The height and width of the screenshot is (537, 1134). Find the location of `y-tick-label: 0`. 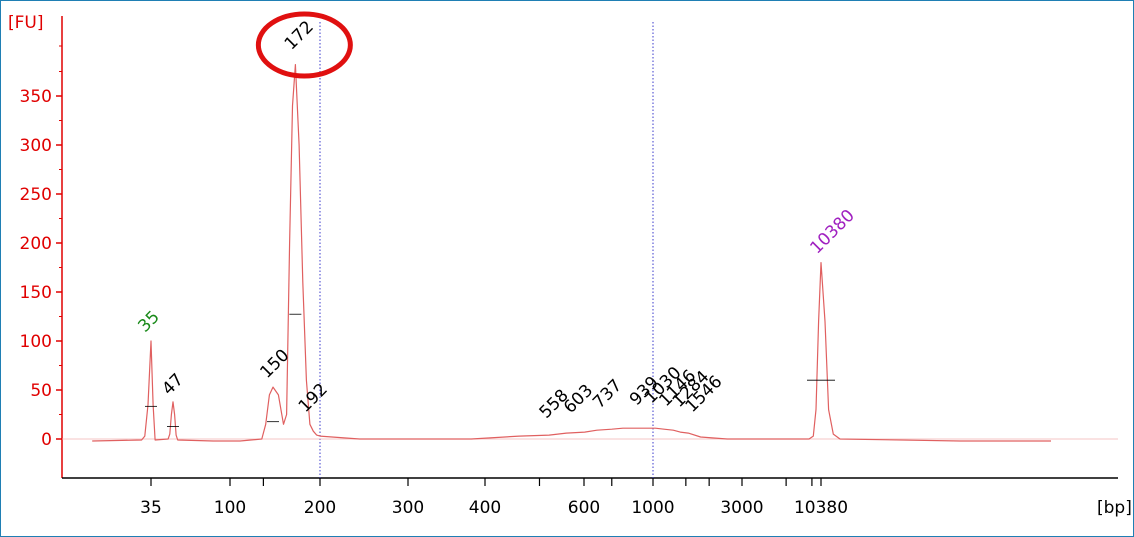

y-tick-label: 0 is located at coordinates (46, 440).